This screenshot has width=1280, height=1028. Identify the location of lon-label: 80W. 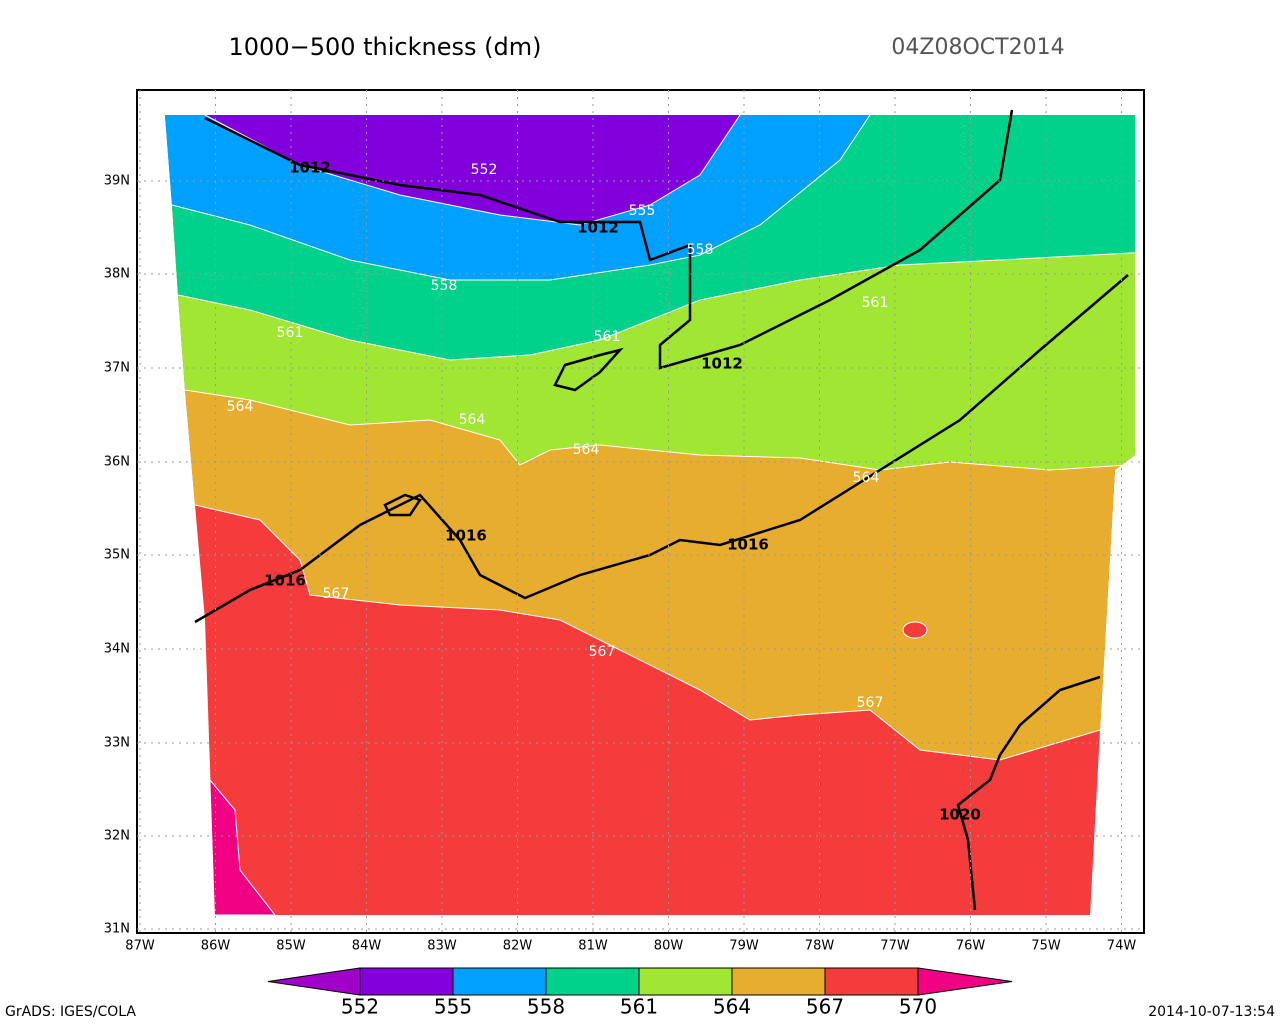
(669, 946).